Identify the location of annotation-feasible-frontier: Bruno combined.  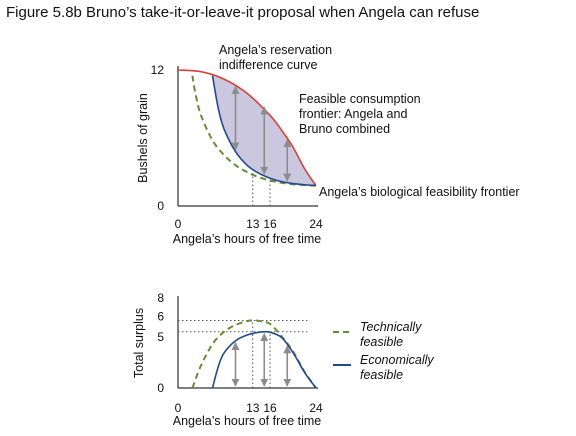
(344, 129).